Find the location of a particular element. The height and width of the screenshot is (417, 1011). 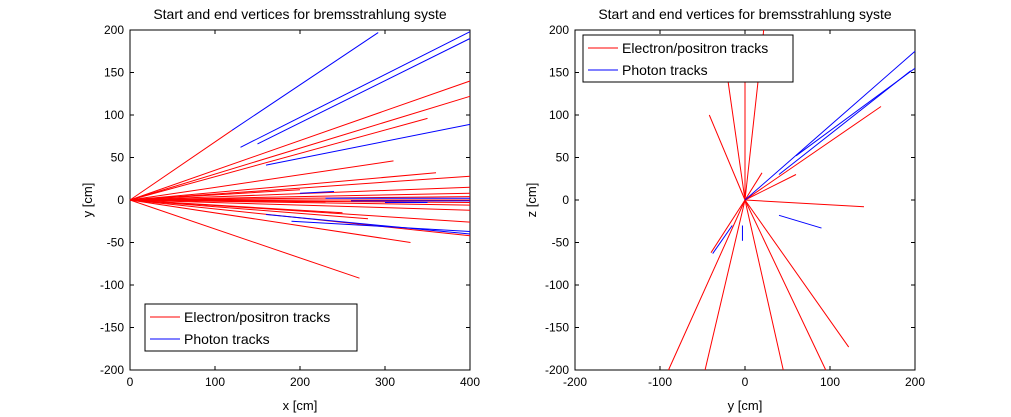

left-legend: Electron/positron tracks Photon tracks is located at coordinates (251, 327).